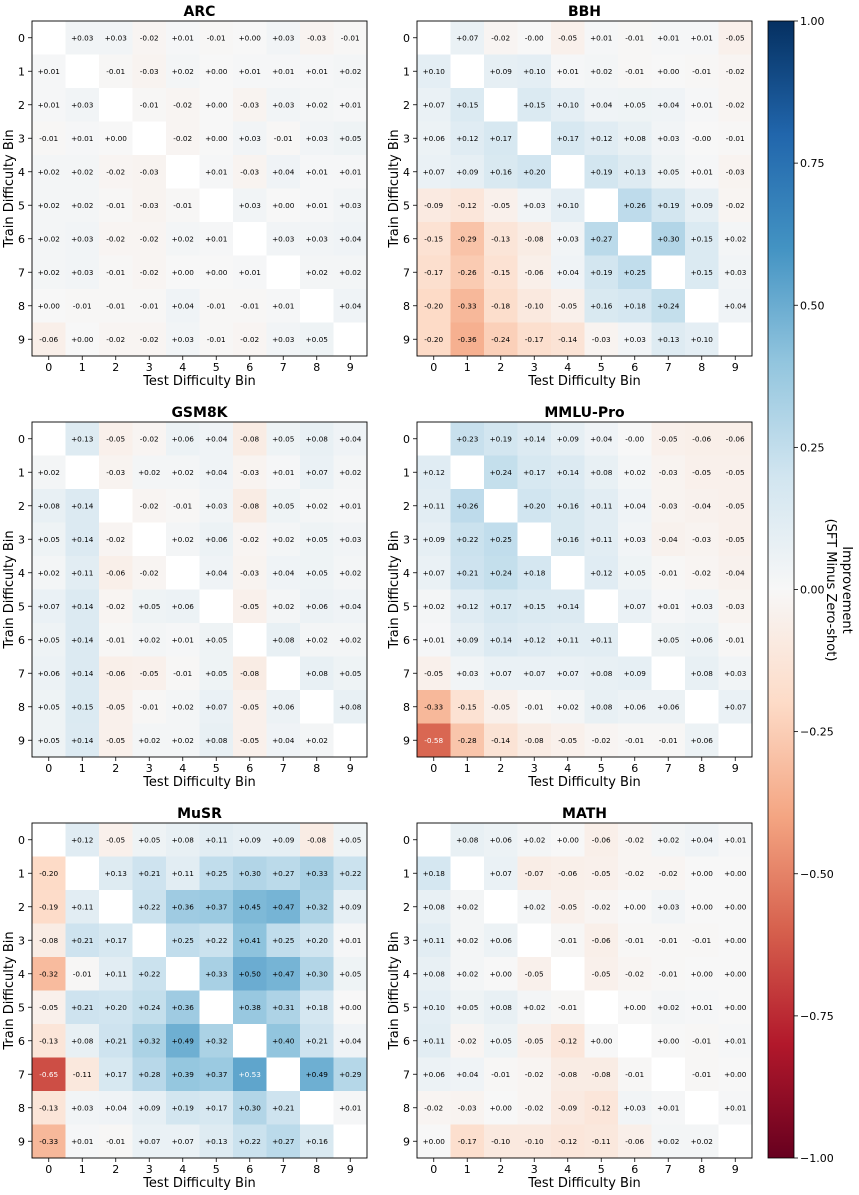 This screenshot has height=1195, width=859. I want to click on cell-label: -0.01, so click(182, 505).